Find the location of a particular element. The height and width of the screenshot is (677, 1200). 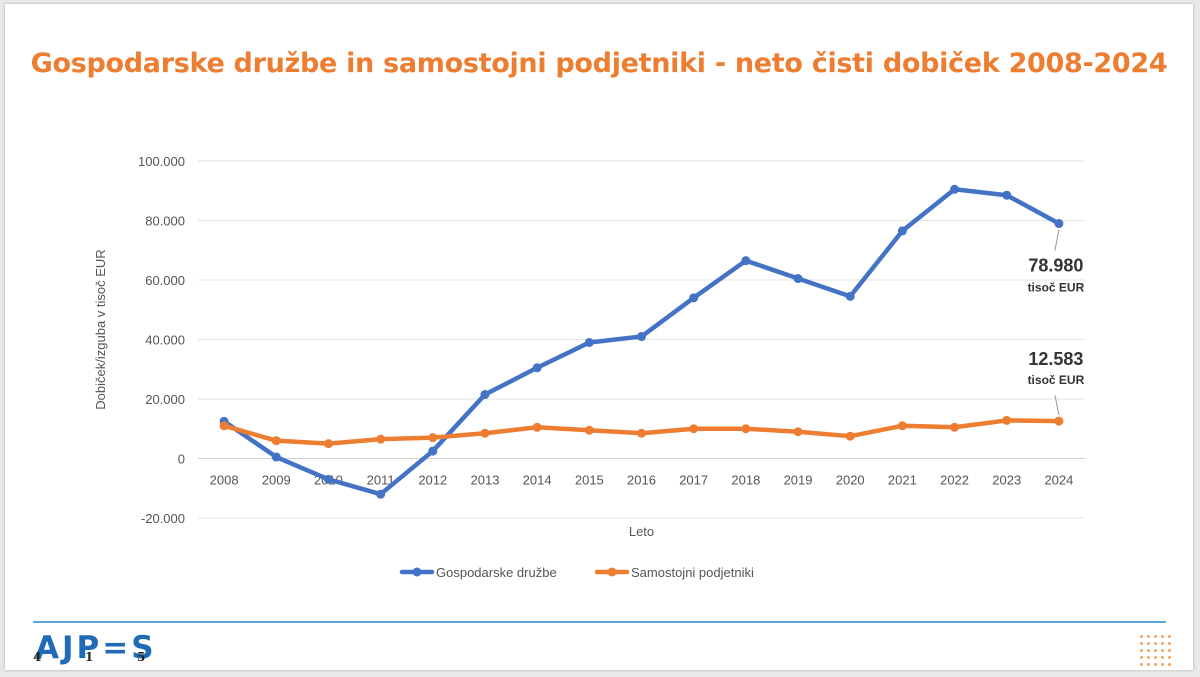

x-tick-label: 2019 is located at coordinates (798, 480).